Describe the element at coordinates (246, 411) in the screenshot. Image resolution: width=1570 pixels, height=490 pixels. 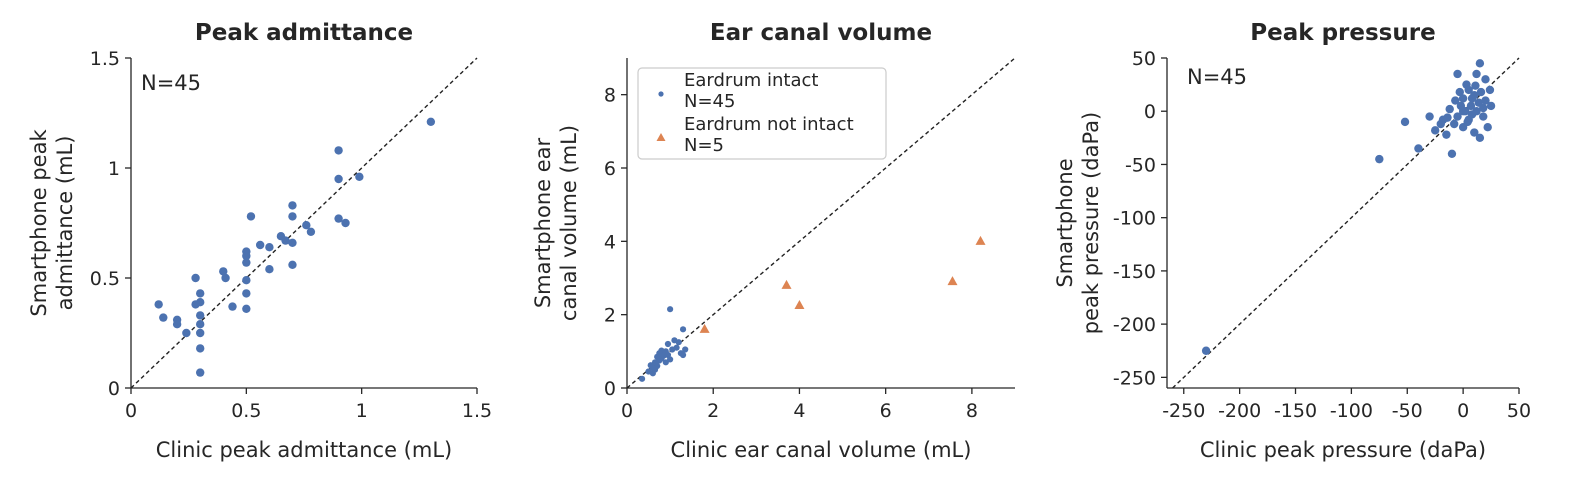
I see `x-tick-label: 0.5` at that location.